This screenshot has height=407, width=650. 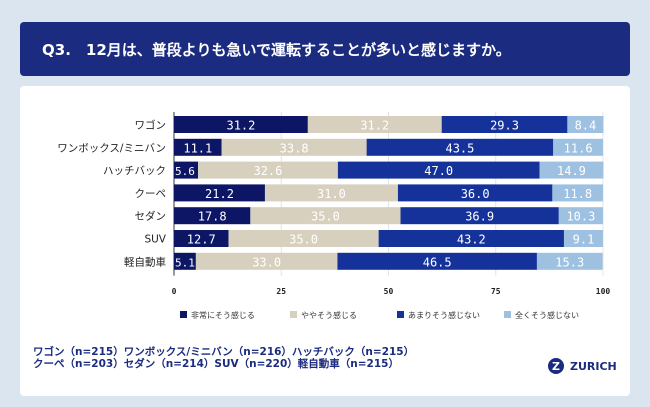 What do you see at coordinates (151, 125) in the screenshot?
I see `category-label: ワゴン` at bounding box center [151, 125].